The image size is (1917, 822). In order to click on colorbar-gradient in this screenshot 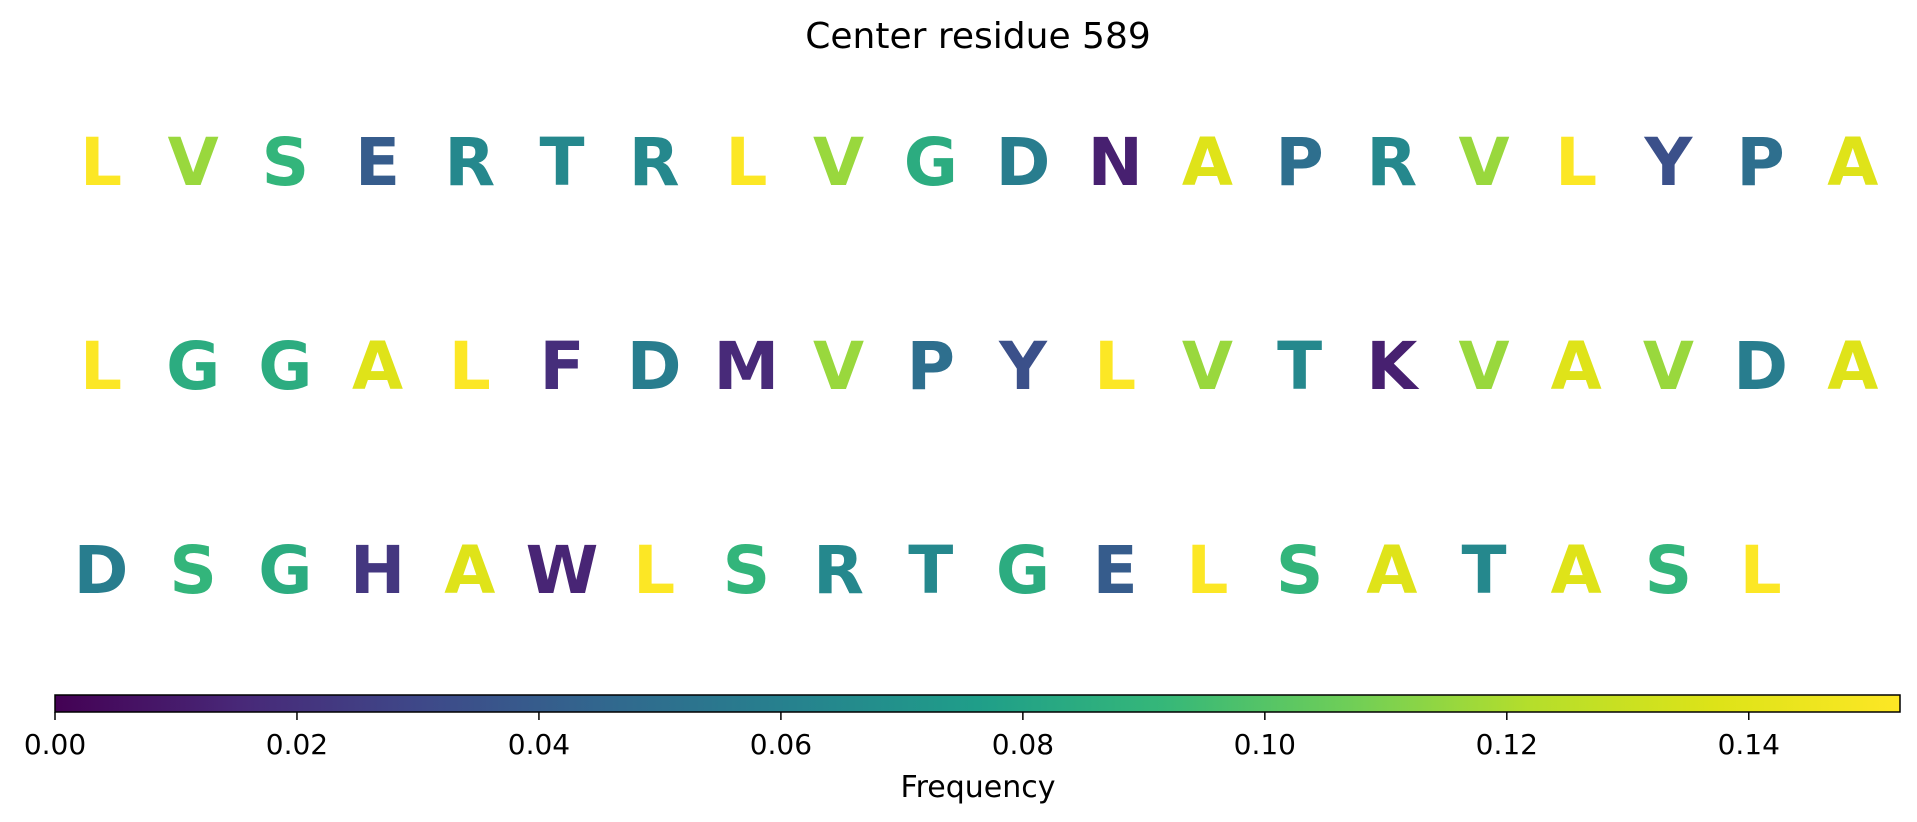, I will do `click(977, 703)`.